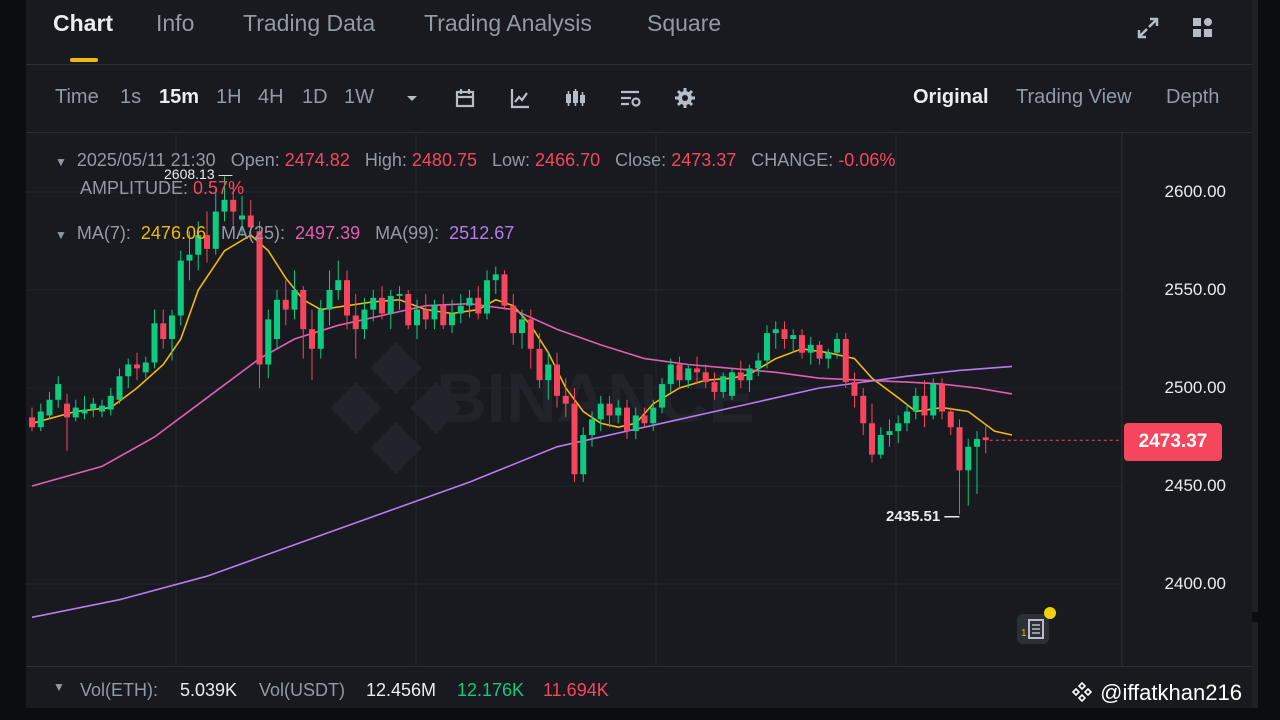 The image size is (1280, 720). Describe the element at coordinates (385, 160) in the screenshot. I see `high-label: High:` at that location.